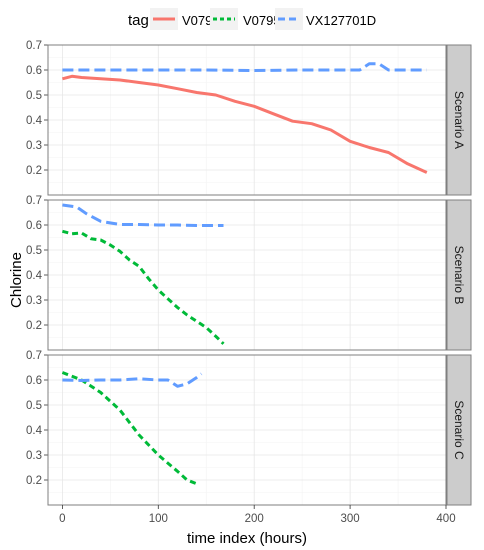 This screenshot has height=550, width=484. I want to click on facet-strip-label: Scenario C, so click(459, 430).